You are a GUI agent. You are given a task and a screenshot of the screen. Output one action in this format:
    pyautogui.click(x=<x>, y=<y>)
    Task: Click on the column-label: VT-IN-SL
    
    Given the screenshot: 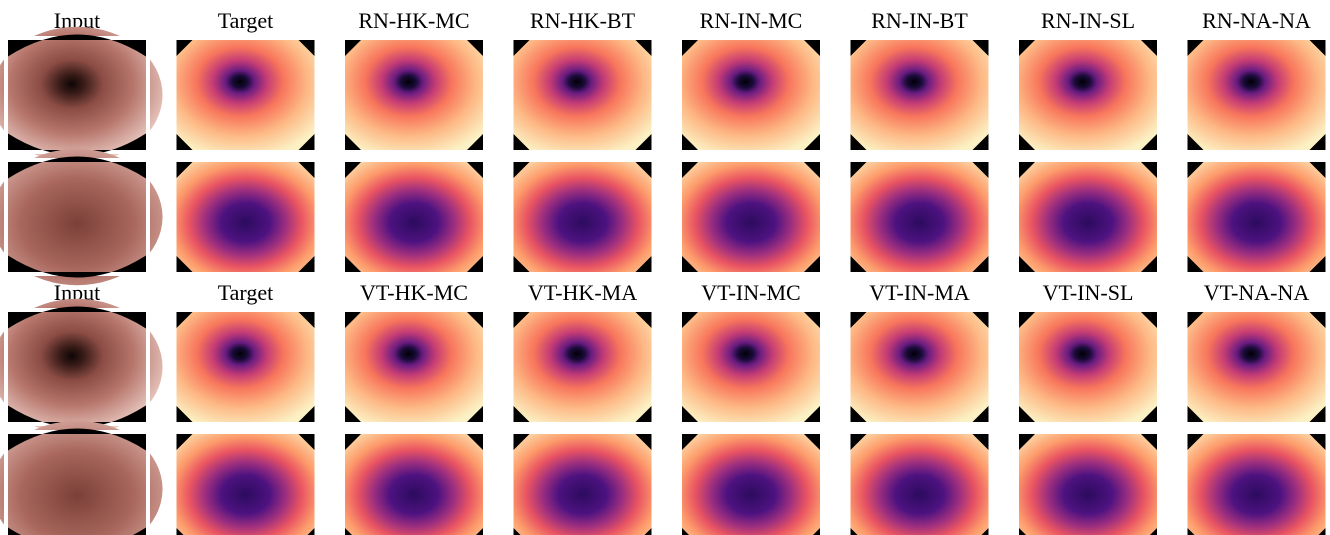 What is the action you would take?
    pyautogui.click(x=1088, y=292)
    